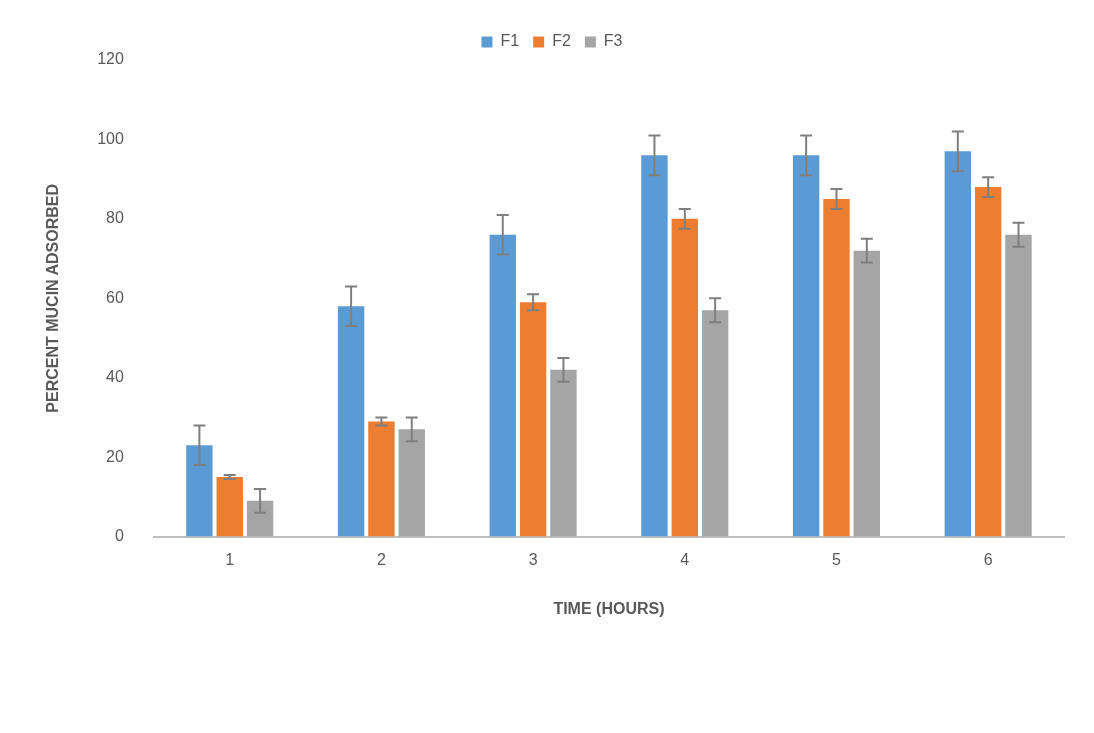 The width and height of the screenshot is (1094, 733). Describe the element at coordinates (110, 138) in the screenshot. I see `y-tick-label: 100` at that location.